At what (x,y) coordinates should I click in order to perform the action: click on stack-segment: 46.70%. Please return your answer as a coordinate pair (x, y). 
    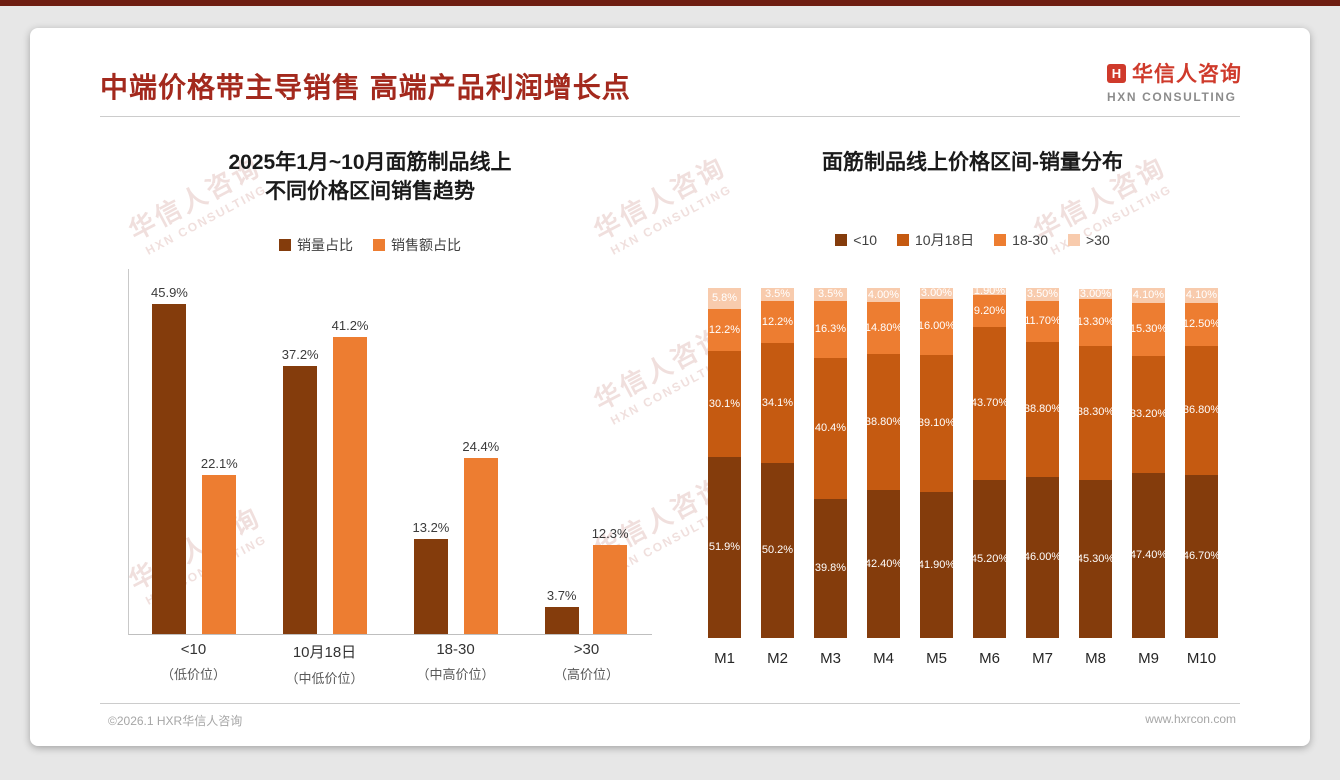
    Looking at the image, I should click on (1201, 557).